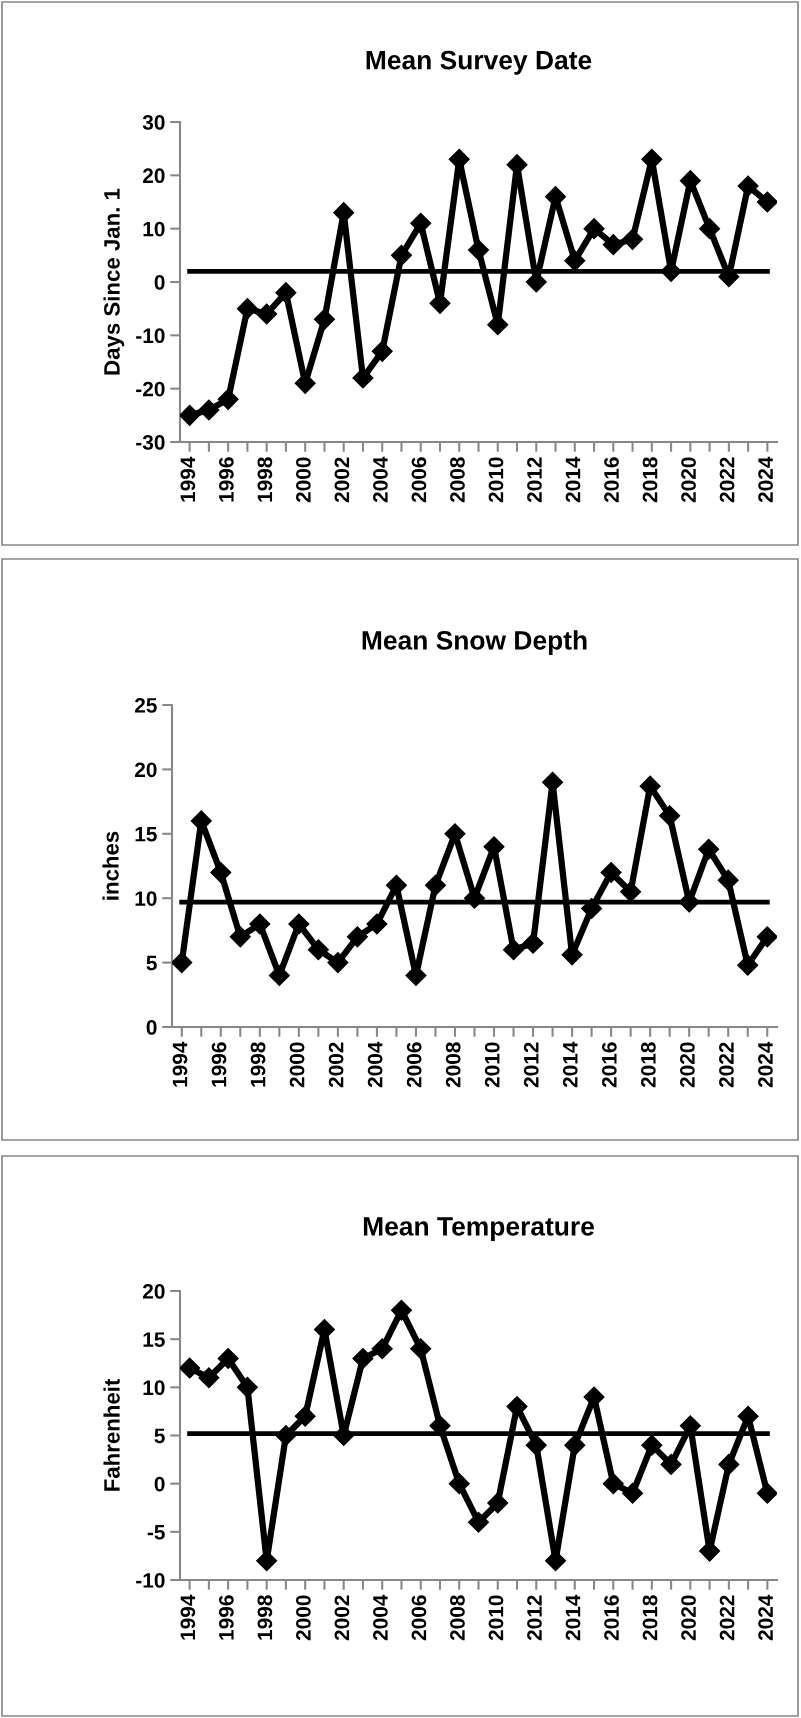 Image resolution: width=801 pixels, height=1718 pixels. I want to click on chart-title: Mean Survey Date, so click(479, 62).